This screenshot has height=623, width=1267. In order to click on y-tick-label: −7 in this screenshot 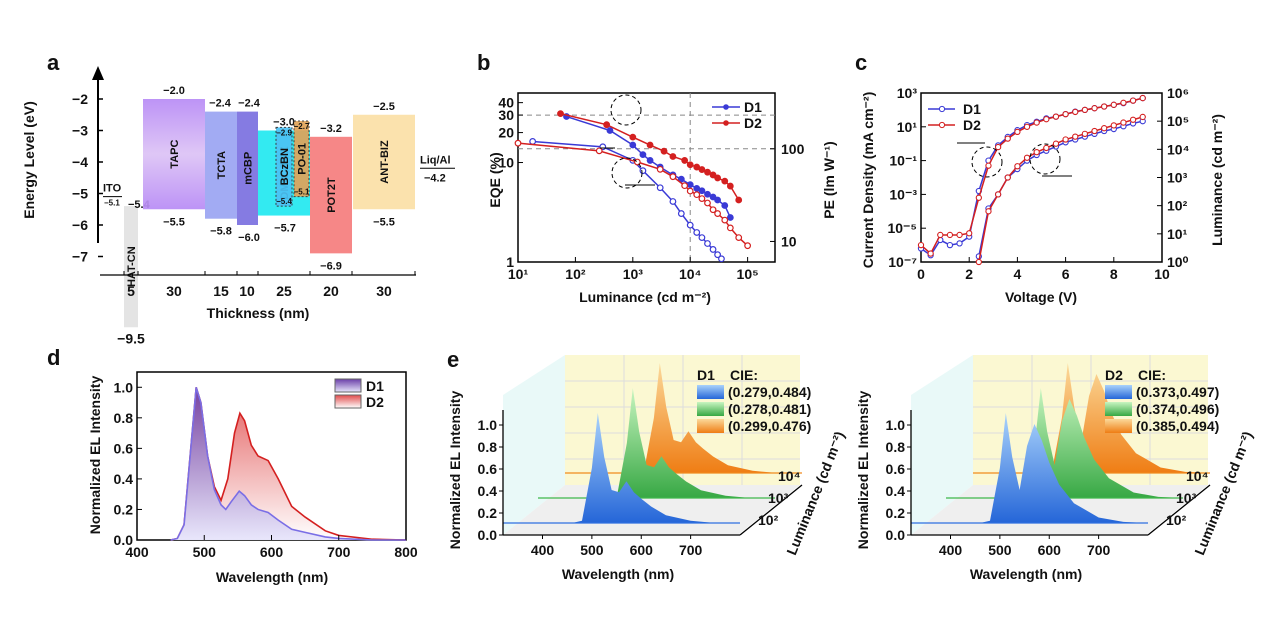, I will do `click(80, 257)`.